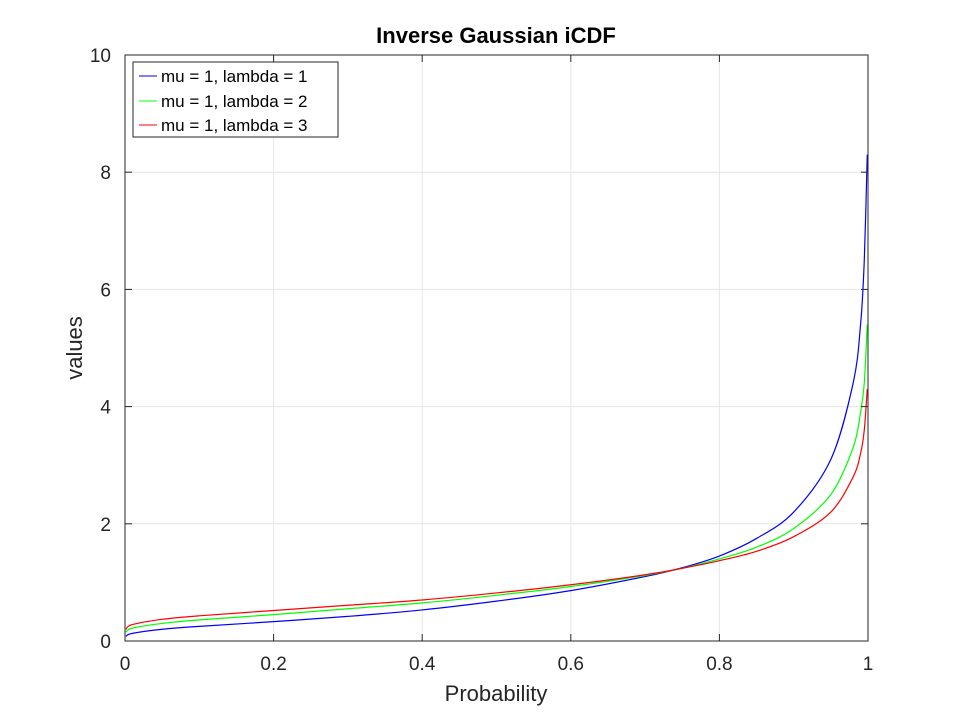 The image size is (960, 720). Describe the element at coordinates (422, 664) in the screenshot. I see `x-tick-label: 0.4` at that location.